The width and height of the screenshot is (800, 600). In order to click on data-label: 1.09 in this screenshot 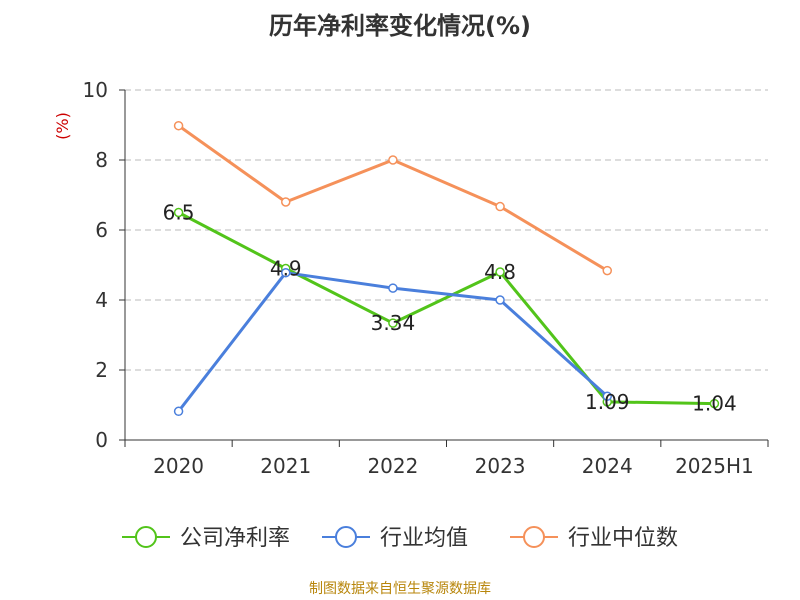, I will do `click(607, 402)`.